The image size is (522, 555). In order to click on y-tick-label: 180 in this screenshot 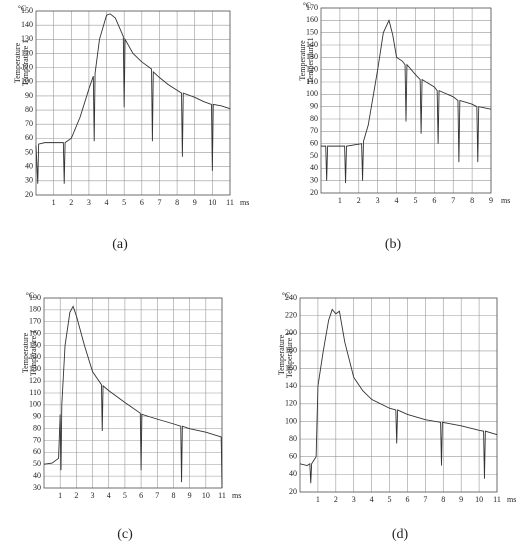, I will do `click(291, 350)`.